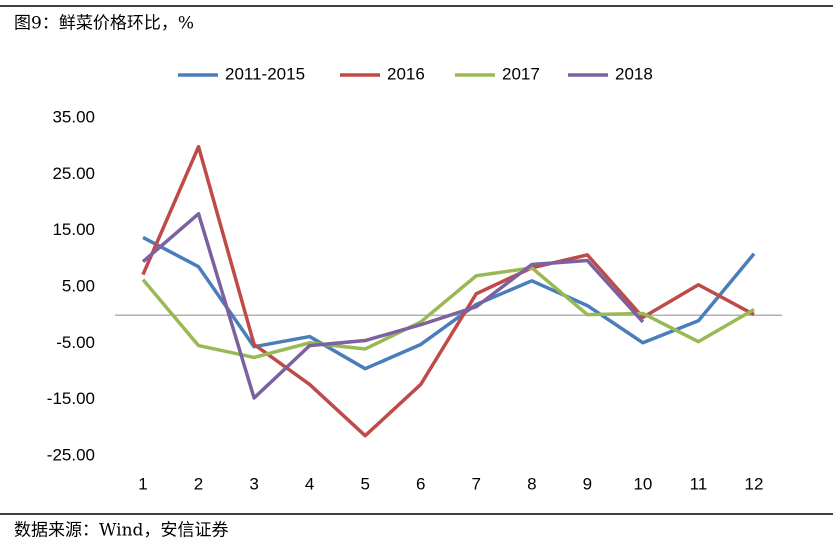 This screenshot has height=544, width=833. What do you see at coordinates (75, 342) in the screenshot?
I see `y-tick-label: -5.00` at bounding box center [75, 342].